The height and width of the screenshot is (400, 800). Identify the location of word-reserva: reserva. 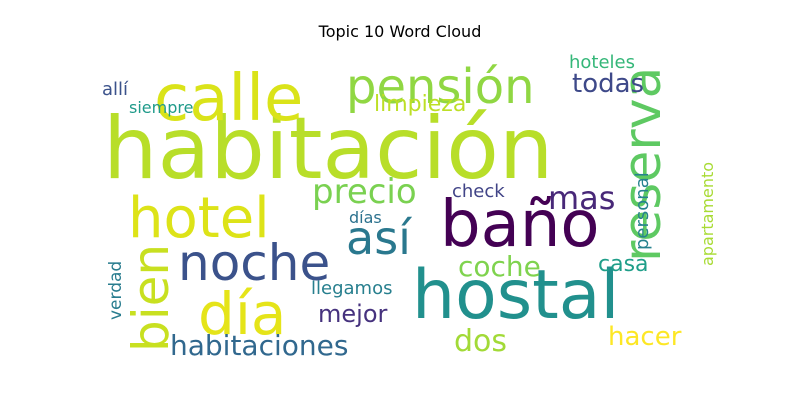
(643, 164).